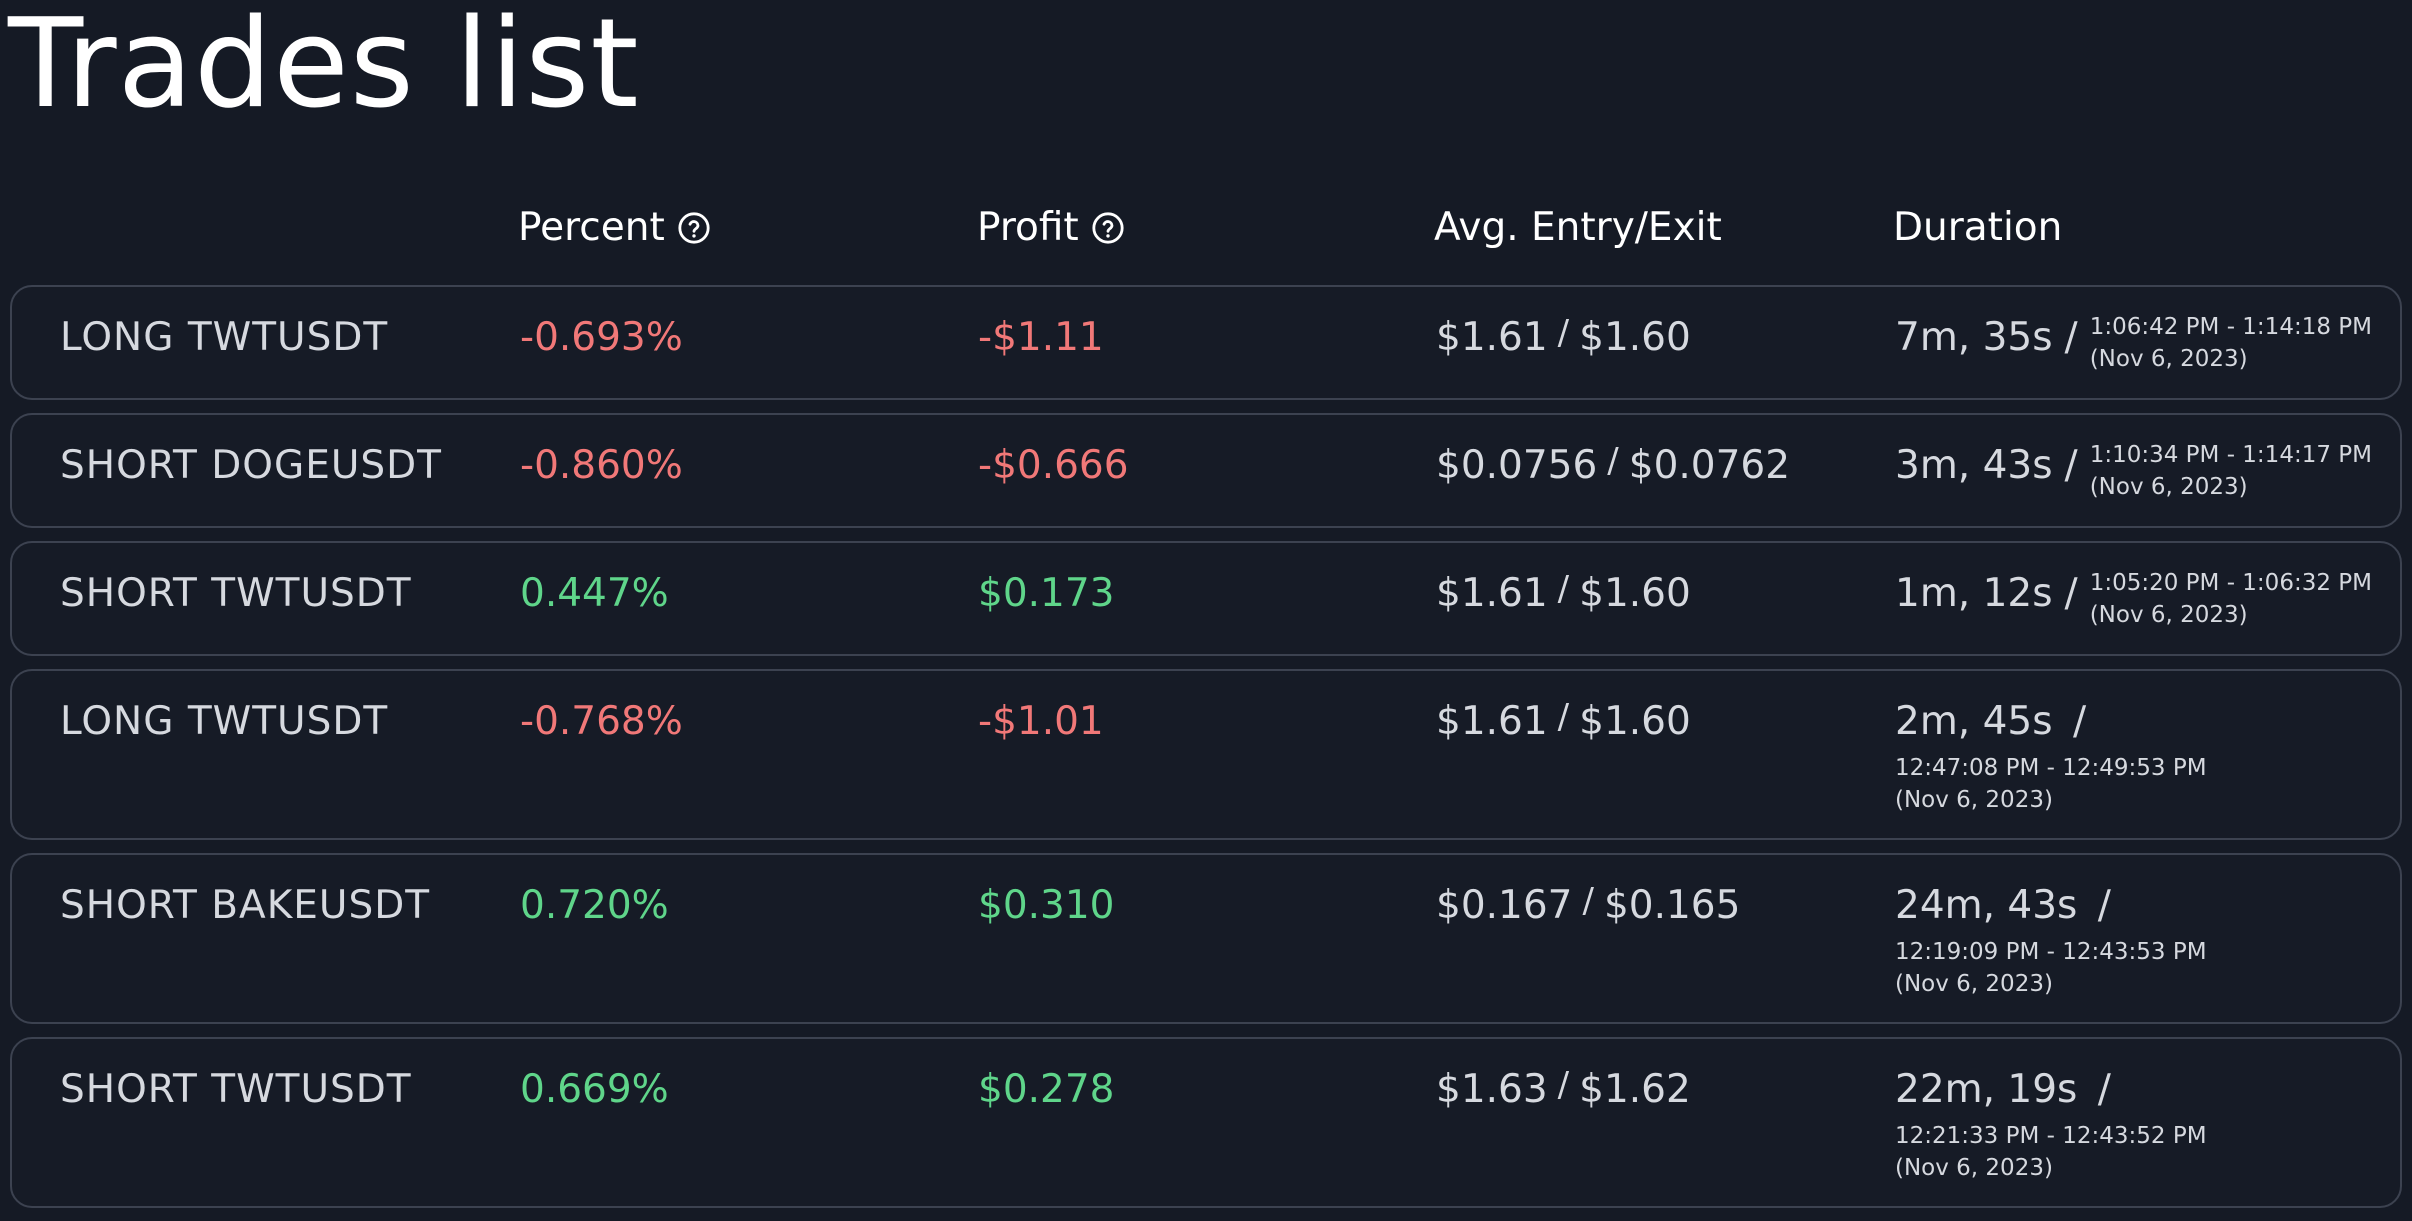  What do you see at coordinates (2051, 1152) in the screenshot?
I see `trade-time-info: 12:21:33 PM - 12:43:52 PM (Nov 6, 2023)` at bounding box center [2051, 1152].